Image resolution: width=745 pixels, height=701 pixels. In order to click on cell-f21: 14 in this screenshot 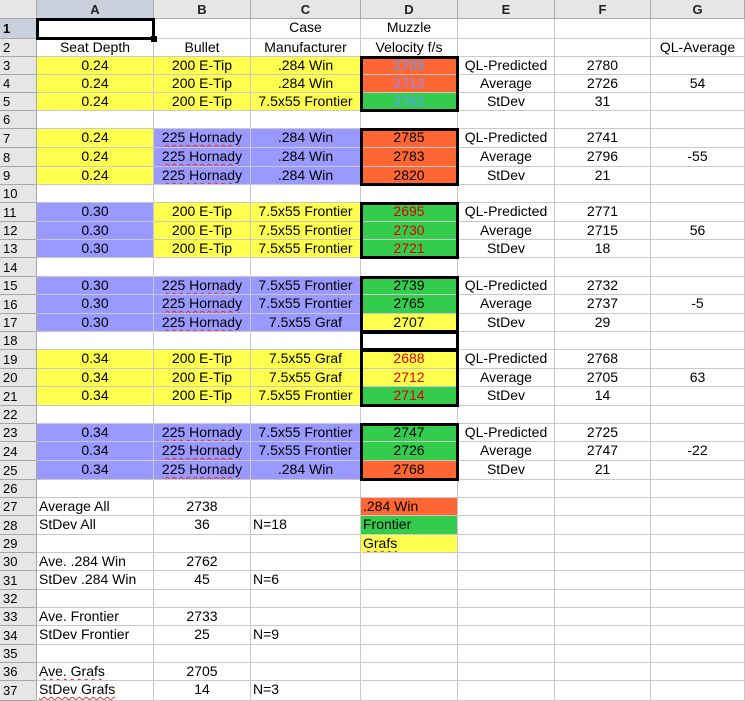, I will do `click(603, 396)`.